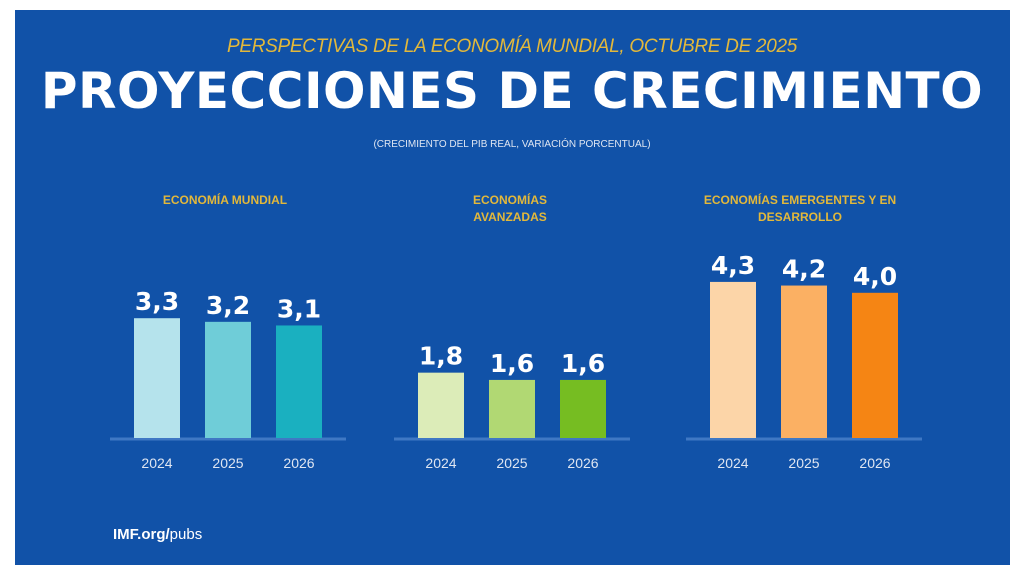  What do you see at coordinates (511, 463) in the screenshot?
I see `tick-label-advanced-2025: 2025` at bounding box center [511, 463].